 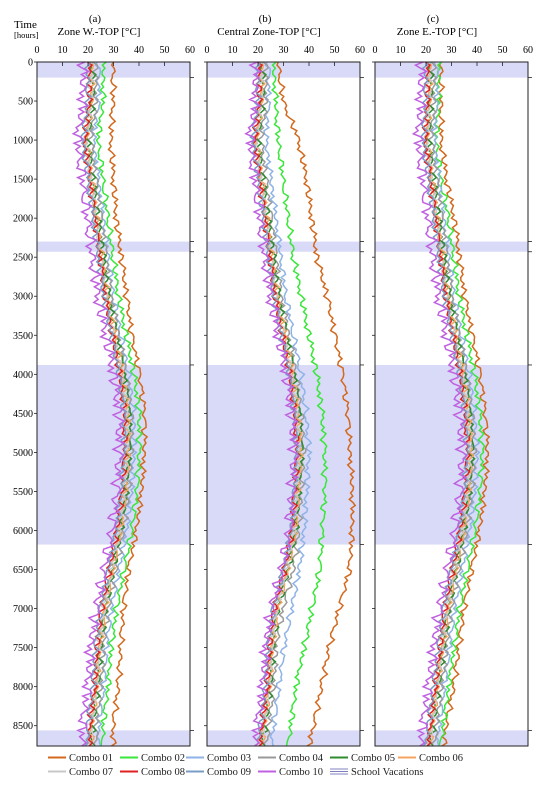 I want to click on y-tick-label: 5000, so click(x=23, y=453).